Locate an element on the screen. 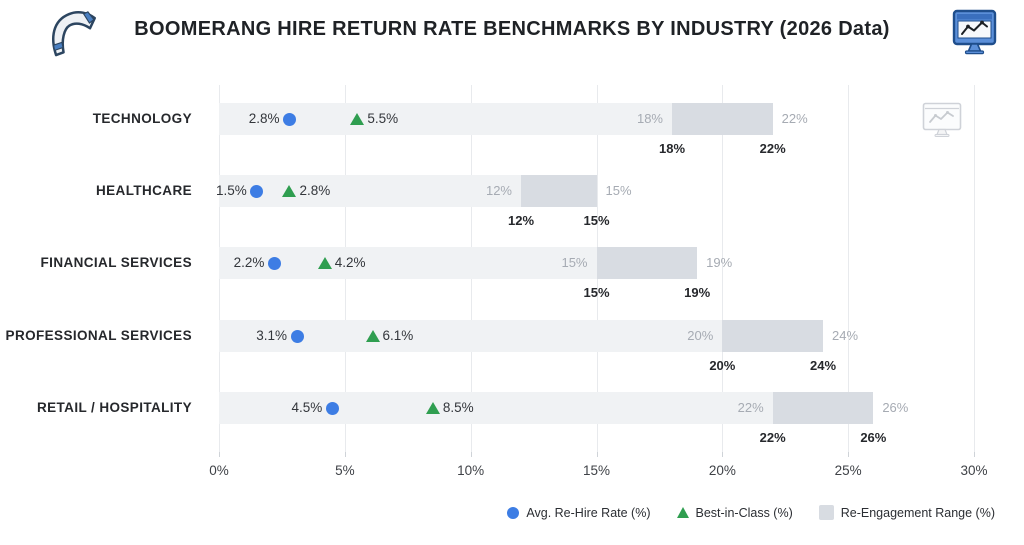 This screenshot has width=1024, height=545. range-high-label-gray: 26% is located at coordinates (895, 407).